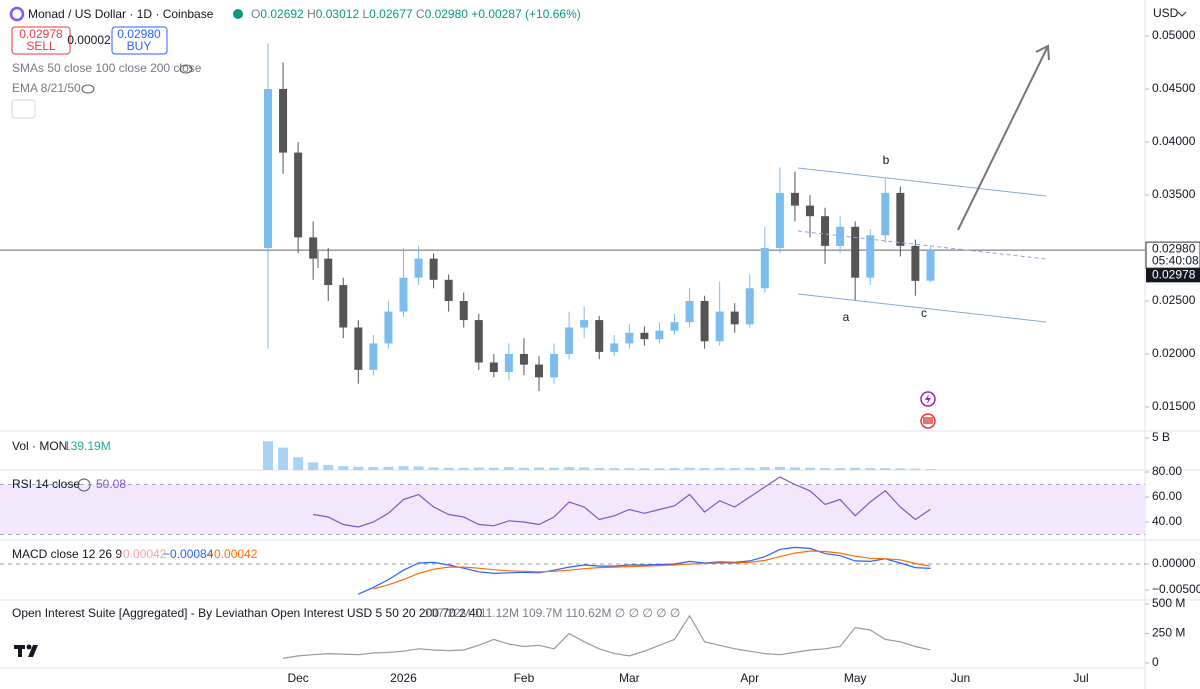  I want to click on symbol-title: Monad / US Dollar · 1D · Coinbase, so click(121, 14).